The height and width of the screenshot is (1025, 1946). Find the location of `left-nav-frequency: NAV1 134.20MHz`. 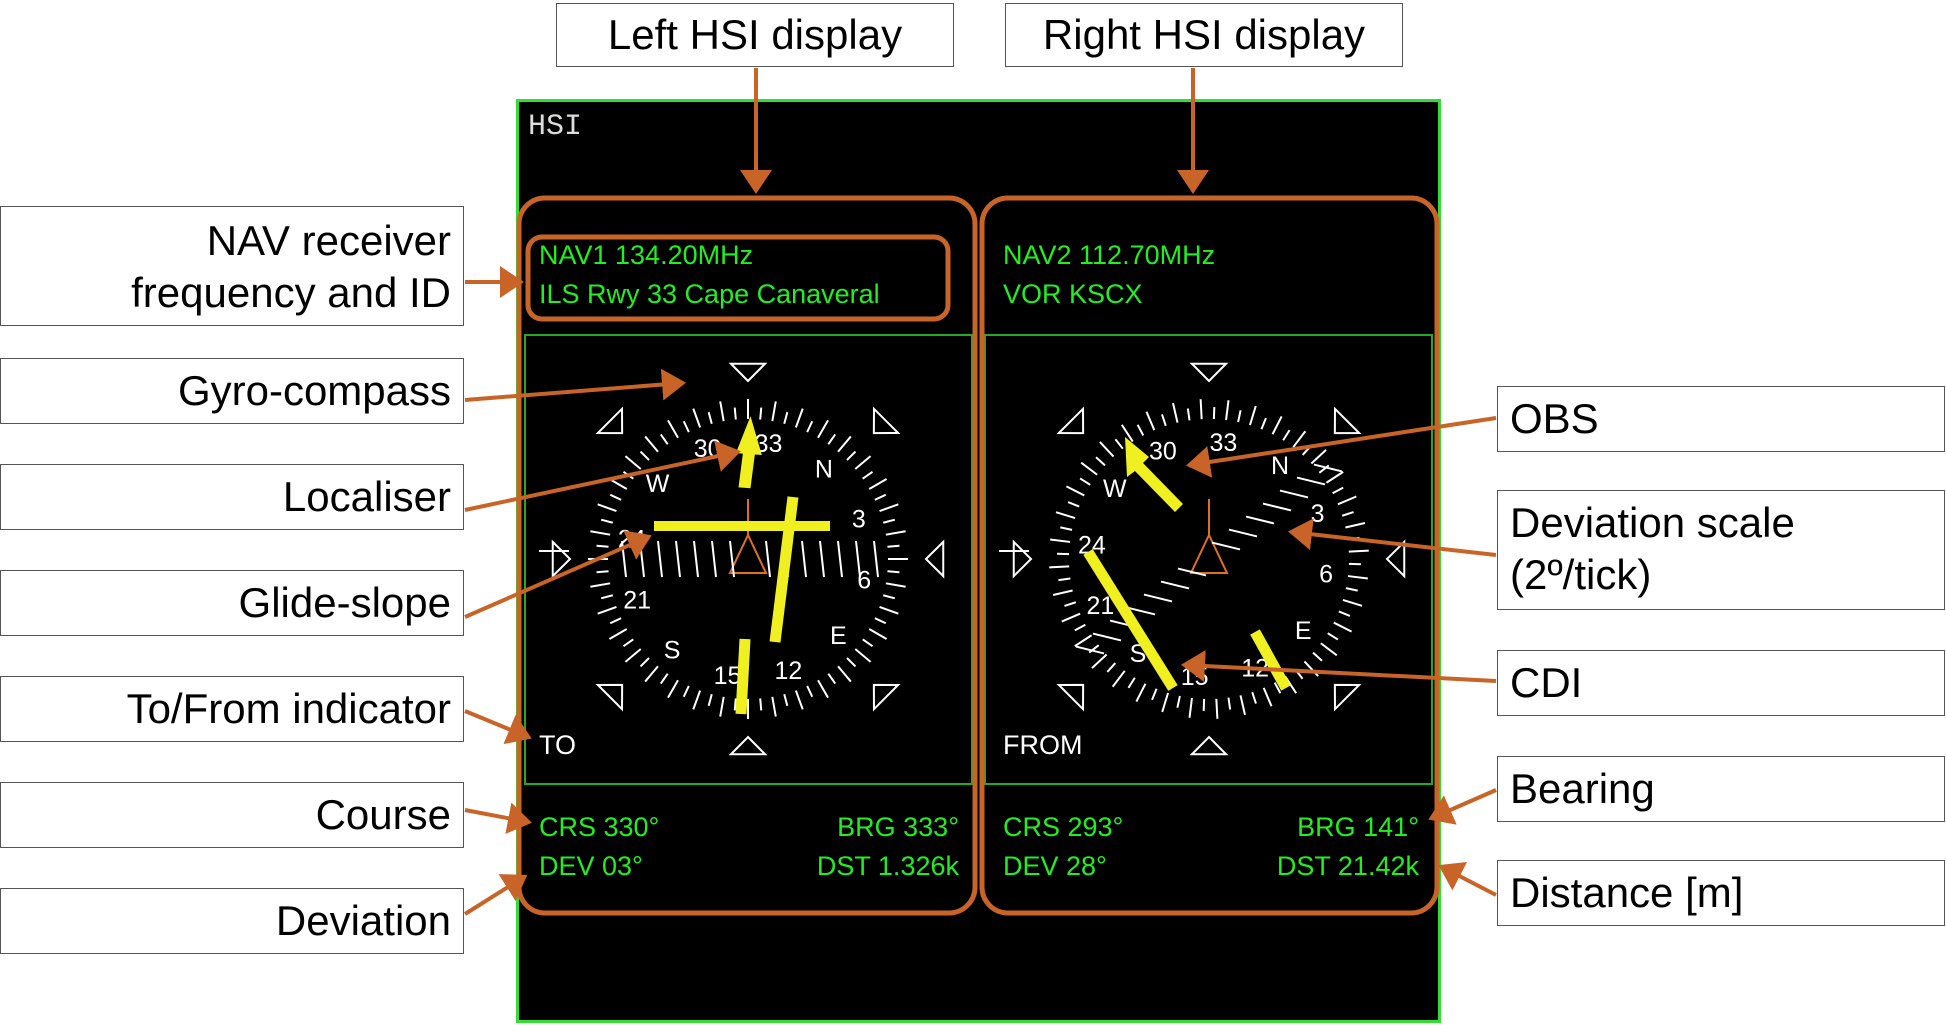

left-nav-frequency: NAV1 134.20MHz is located at coordinates (646, 255).